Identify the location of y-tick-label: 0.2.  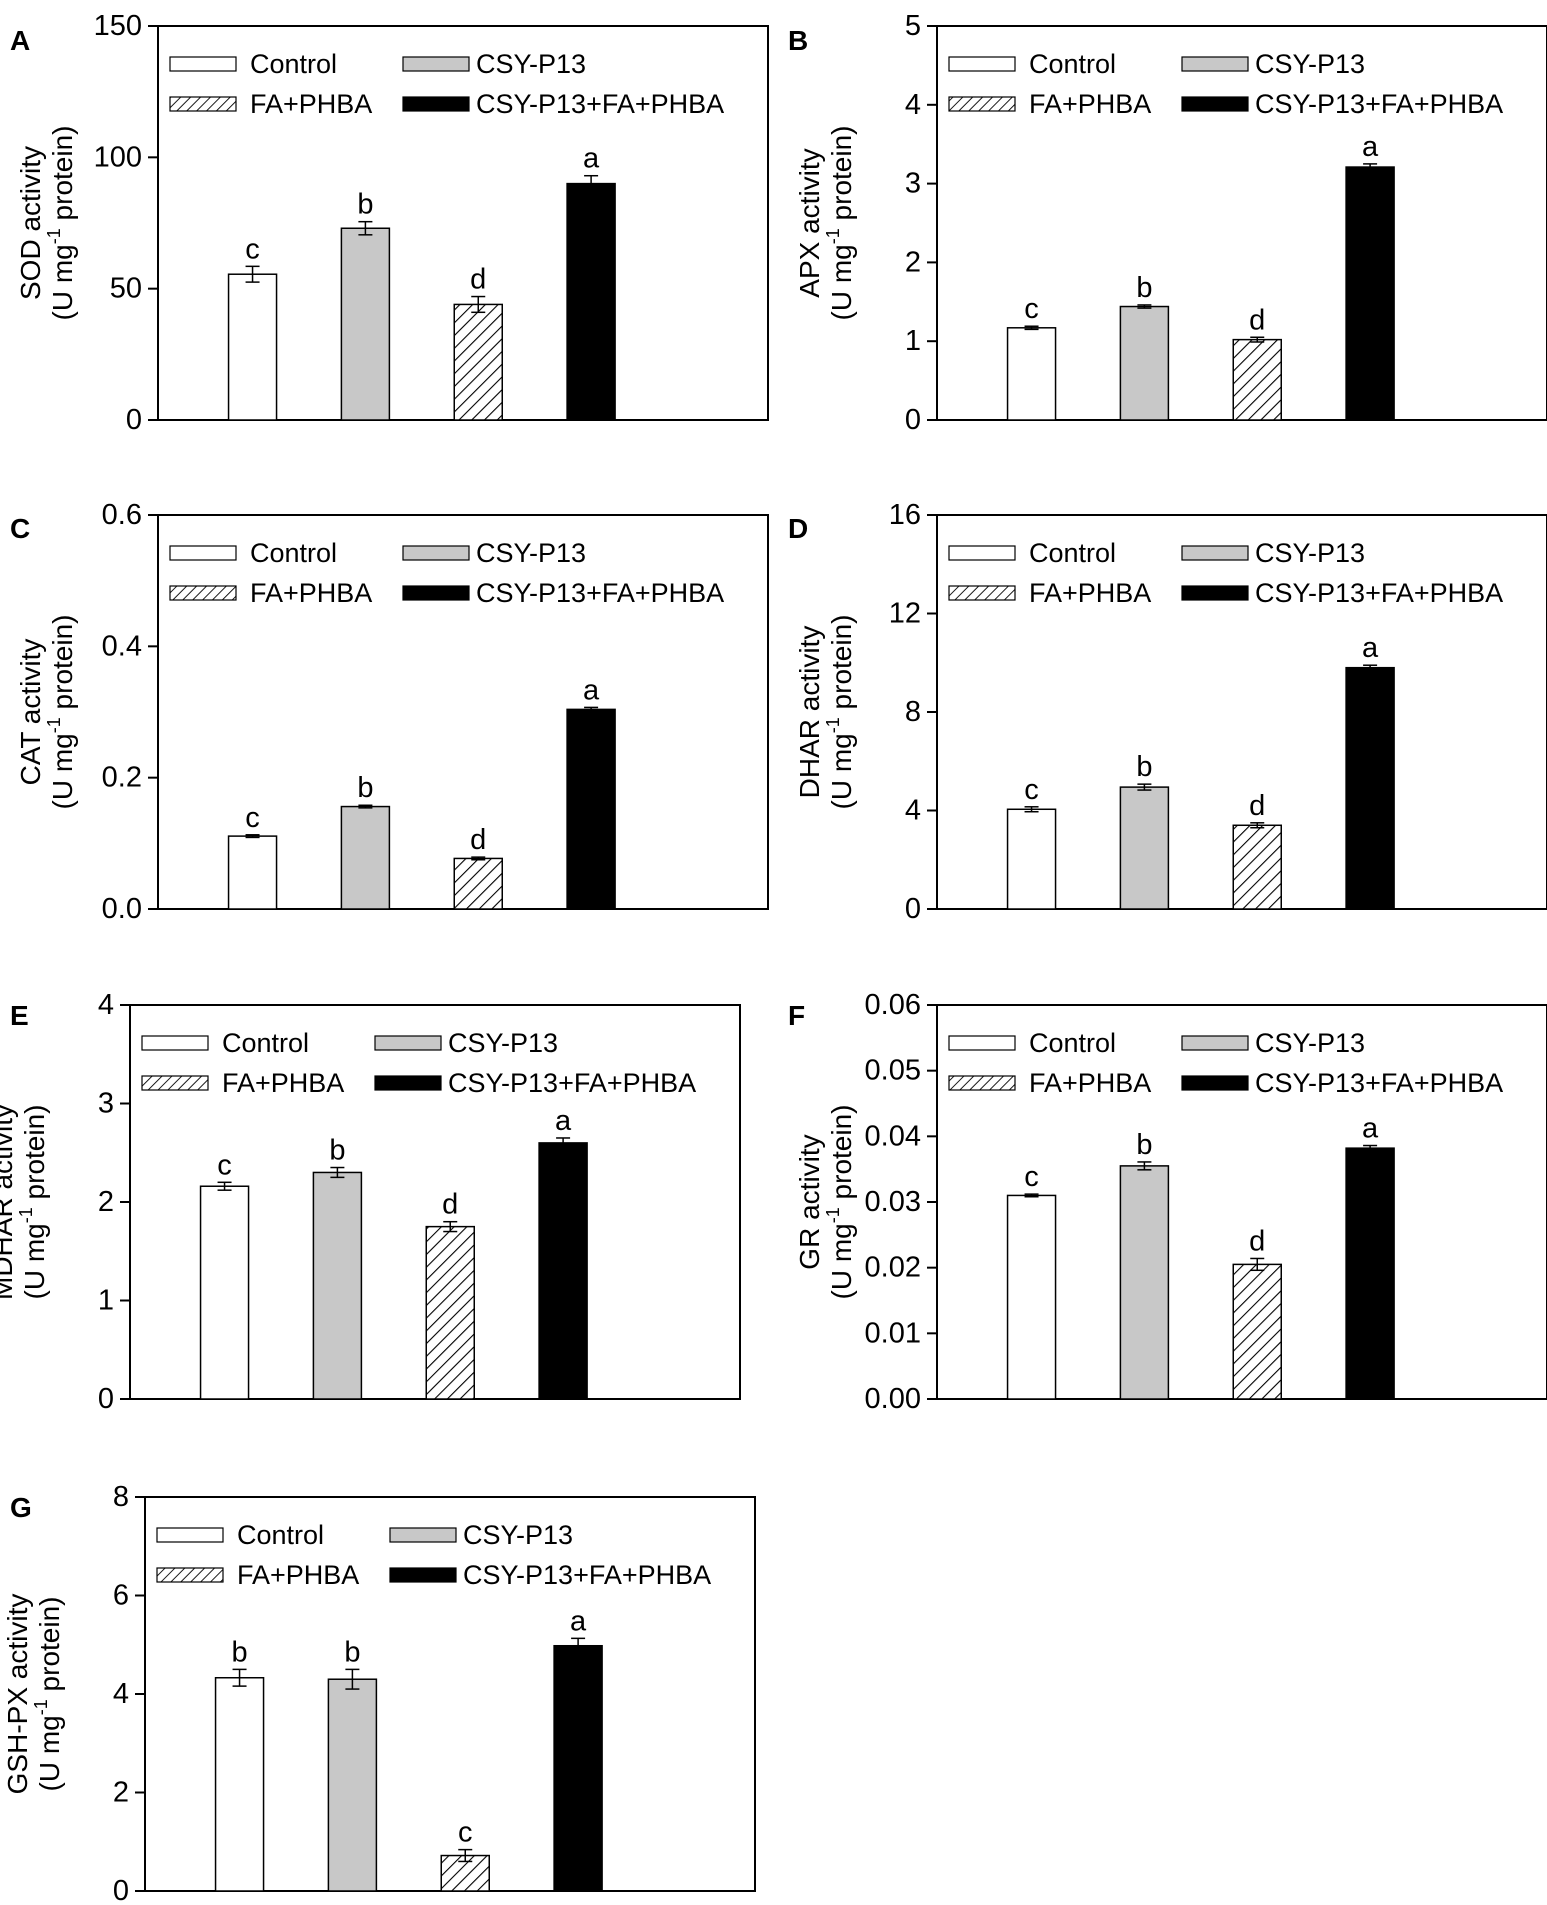
(122, 778).